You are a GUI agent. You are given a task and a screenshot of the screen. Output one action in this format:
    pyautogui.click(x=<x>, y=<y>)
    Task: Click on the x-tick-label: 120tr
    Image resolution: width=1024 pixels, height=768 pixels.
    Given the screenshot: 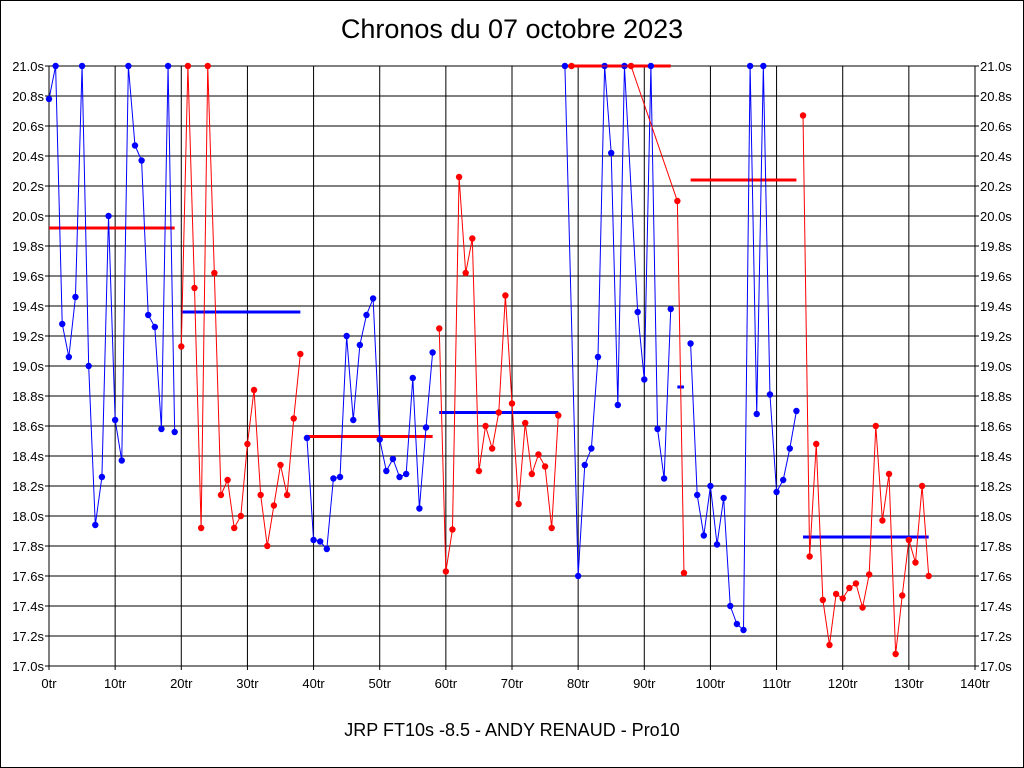 What is the action you would take?
    pyautogui.click(x=843, y=683)
    